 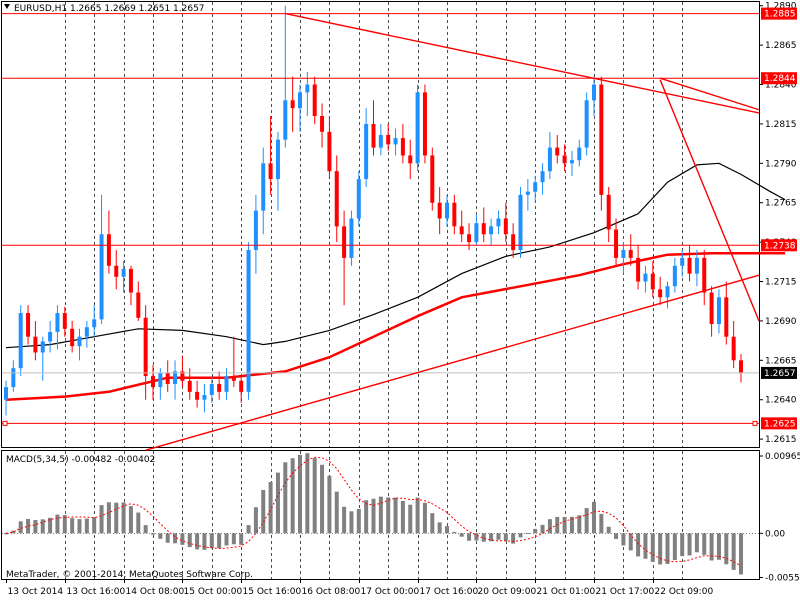 What do you see at coordinates (780, 424) in the screenshot?
I see `level-price-label: 1.2625` at bounding box center [780, 424].